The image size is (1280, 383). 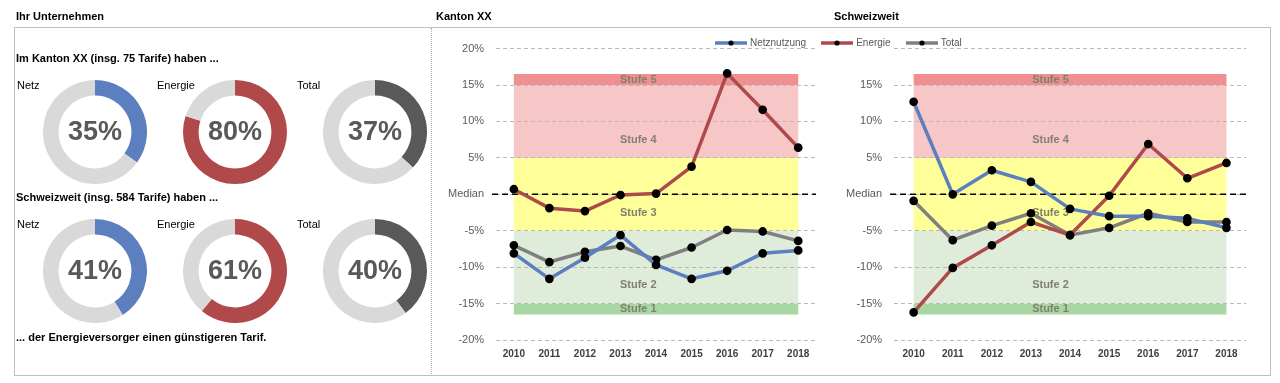 I want to click on legend-label: Energie, so click(x=873, y=42).